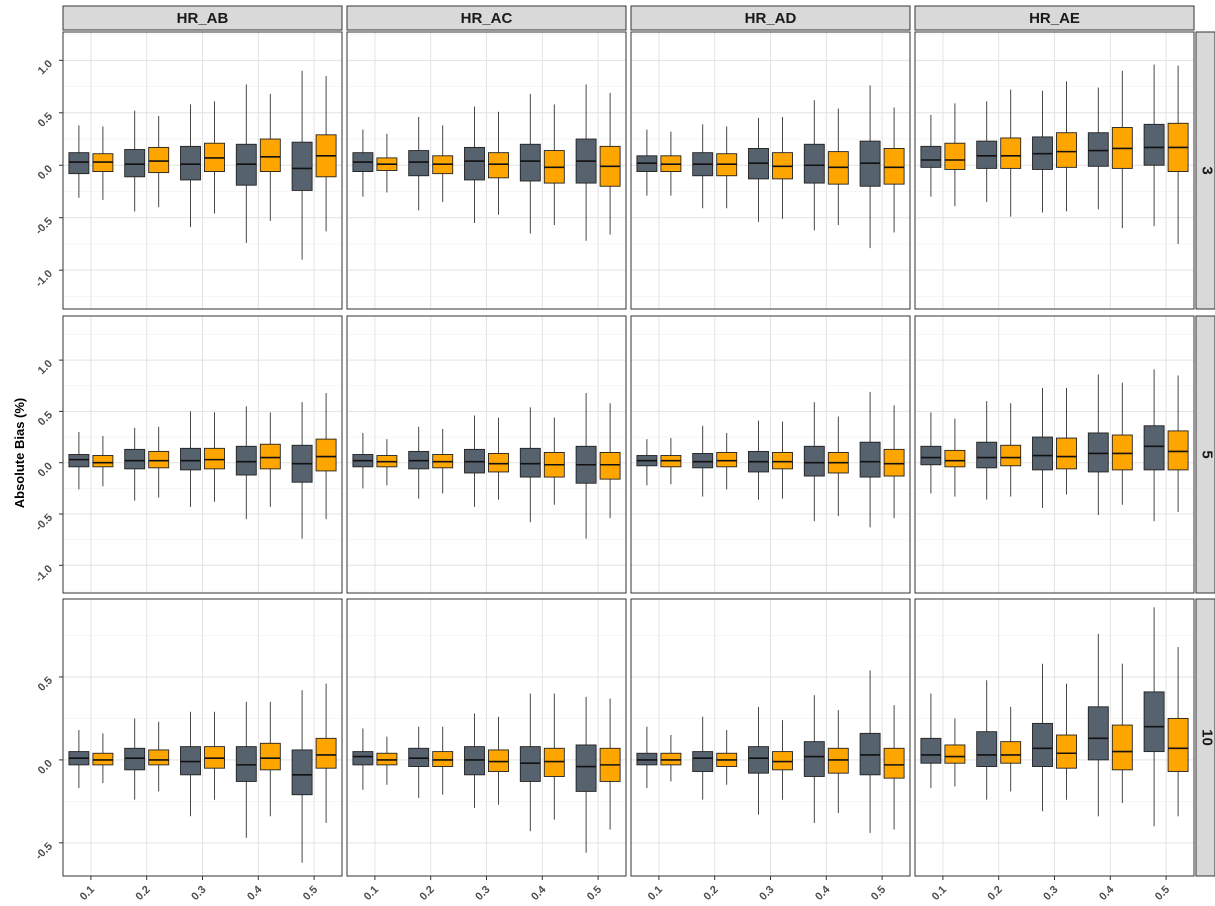 The width and height of the screenshot is (1215, 906). I want to click on facet-strip-label: HR_AE, so click(1054, 18).